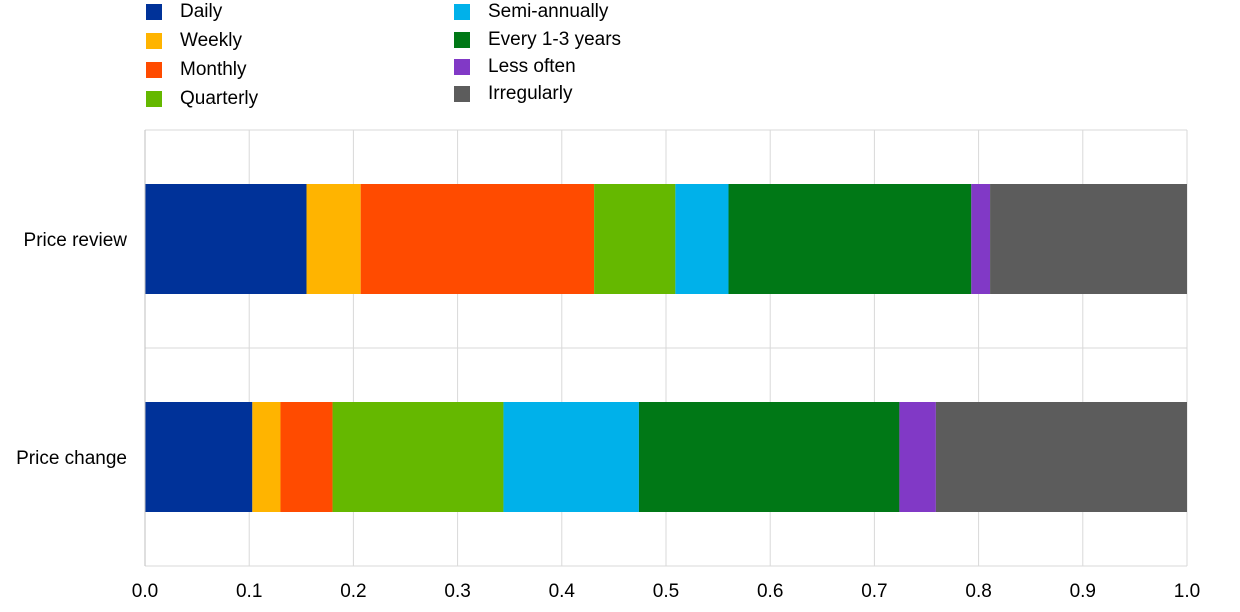 Image resolution: width=1240 pixels, height=612 pixels. I want to click on legend-swatch-every-1-3-years, so click(462, 40).